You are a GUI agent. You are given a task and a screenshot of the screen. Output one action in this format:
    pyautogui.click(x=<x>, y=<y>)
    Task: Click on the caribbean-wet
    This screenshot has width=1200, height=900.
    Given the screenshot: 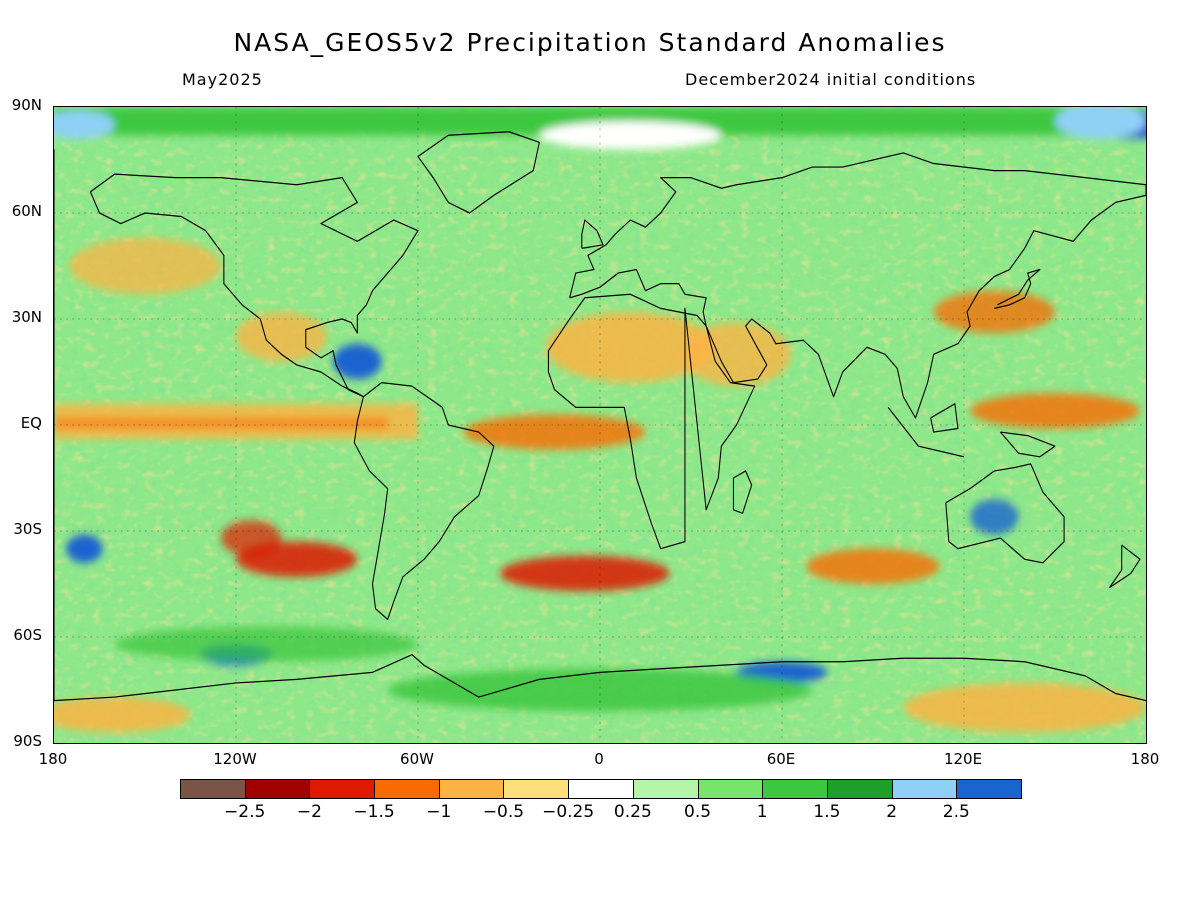 What is the action you would take?
    pyautogui.click(x=357, y=361)
    